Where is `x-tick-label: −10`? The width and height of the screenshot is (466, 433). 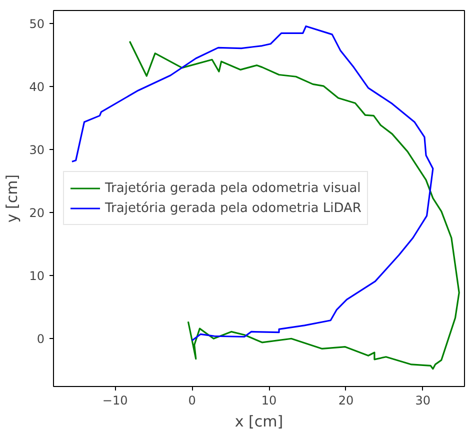 x-tick-label: −10 is located at coordinates (115, 401).